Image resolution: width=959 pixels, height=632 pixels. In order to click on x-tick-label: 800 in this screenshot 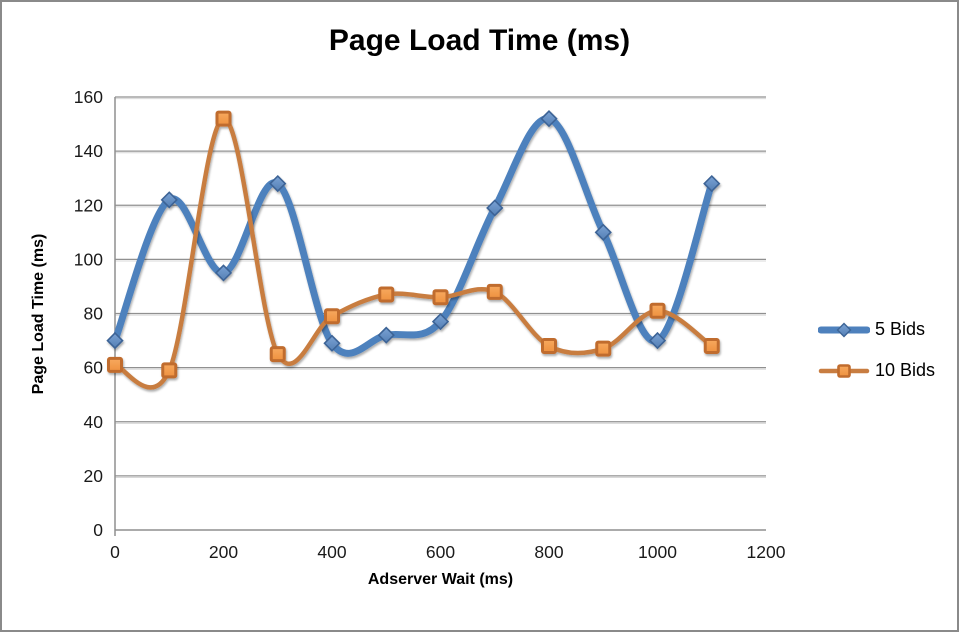, I will do `click(548, 552)`.